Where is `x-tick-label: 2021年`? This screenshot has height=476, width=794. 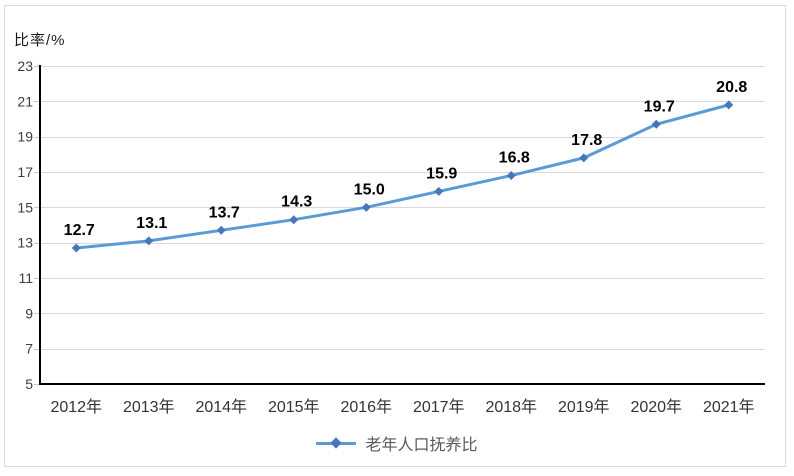
x-tick-label: 2021年 is located at coordinates (729, 407).